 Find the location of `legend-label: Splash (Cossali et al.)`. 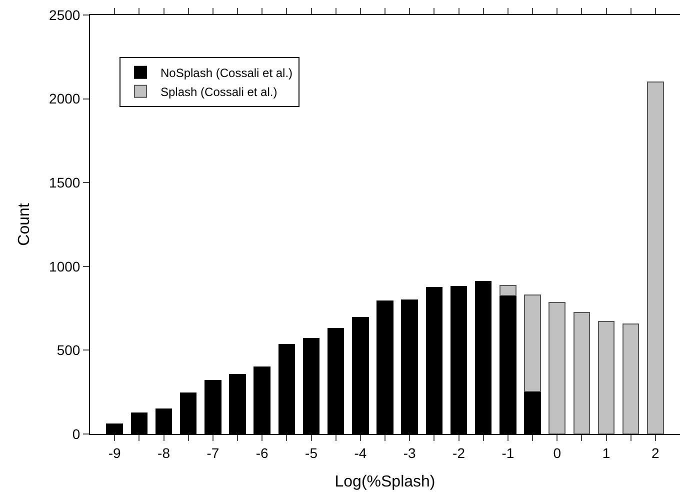

legend-label: Splash (Cossali et al.) is located at coordinates (219, 92).